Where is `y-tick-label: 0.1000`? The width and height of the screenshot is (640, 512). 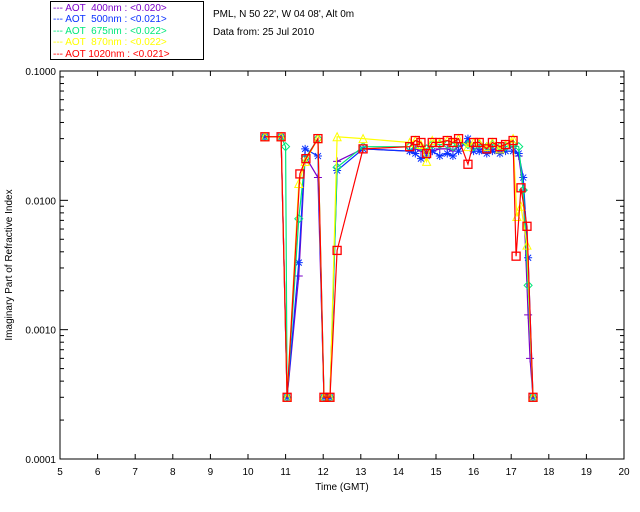
y-tick-label: 0.1000 is located at coordinates (40, 72).